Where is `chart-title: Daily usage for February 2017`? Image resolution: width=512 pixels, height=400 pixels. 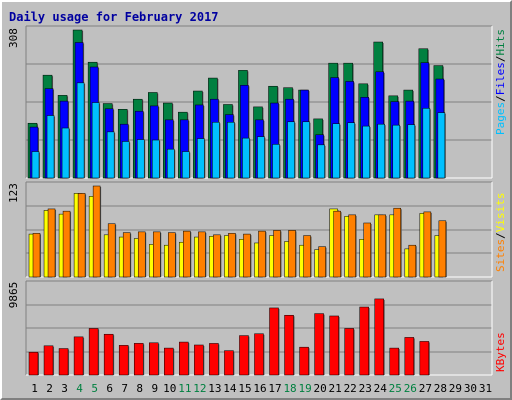
chart-title: Daily usage for February 2017 is located at coordinates (114, 17).